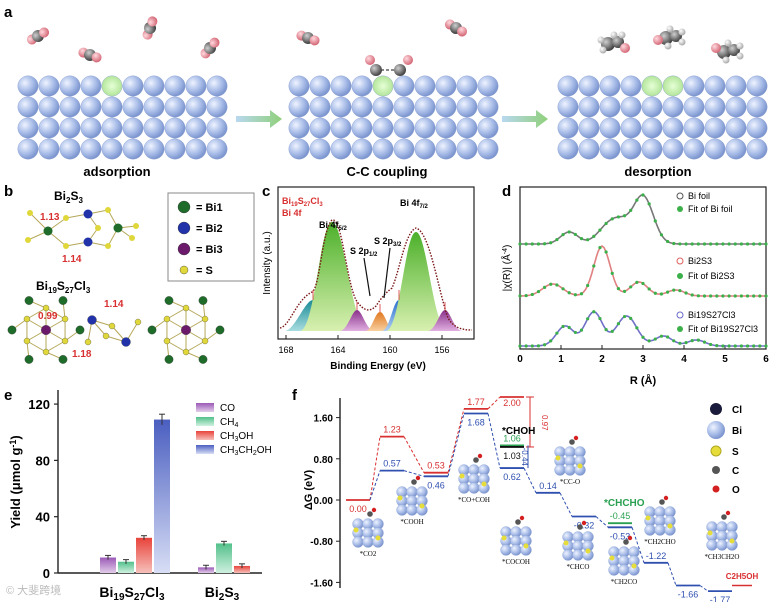 The image size is (771, 602). Describe the element at coordinates (48, 316) in the screenshot. I see `bicl-charge-1: 0.99` at that location.